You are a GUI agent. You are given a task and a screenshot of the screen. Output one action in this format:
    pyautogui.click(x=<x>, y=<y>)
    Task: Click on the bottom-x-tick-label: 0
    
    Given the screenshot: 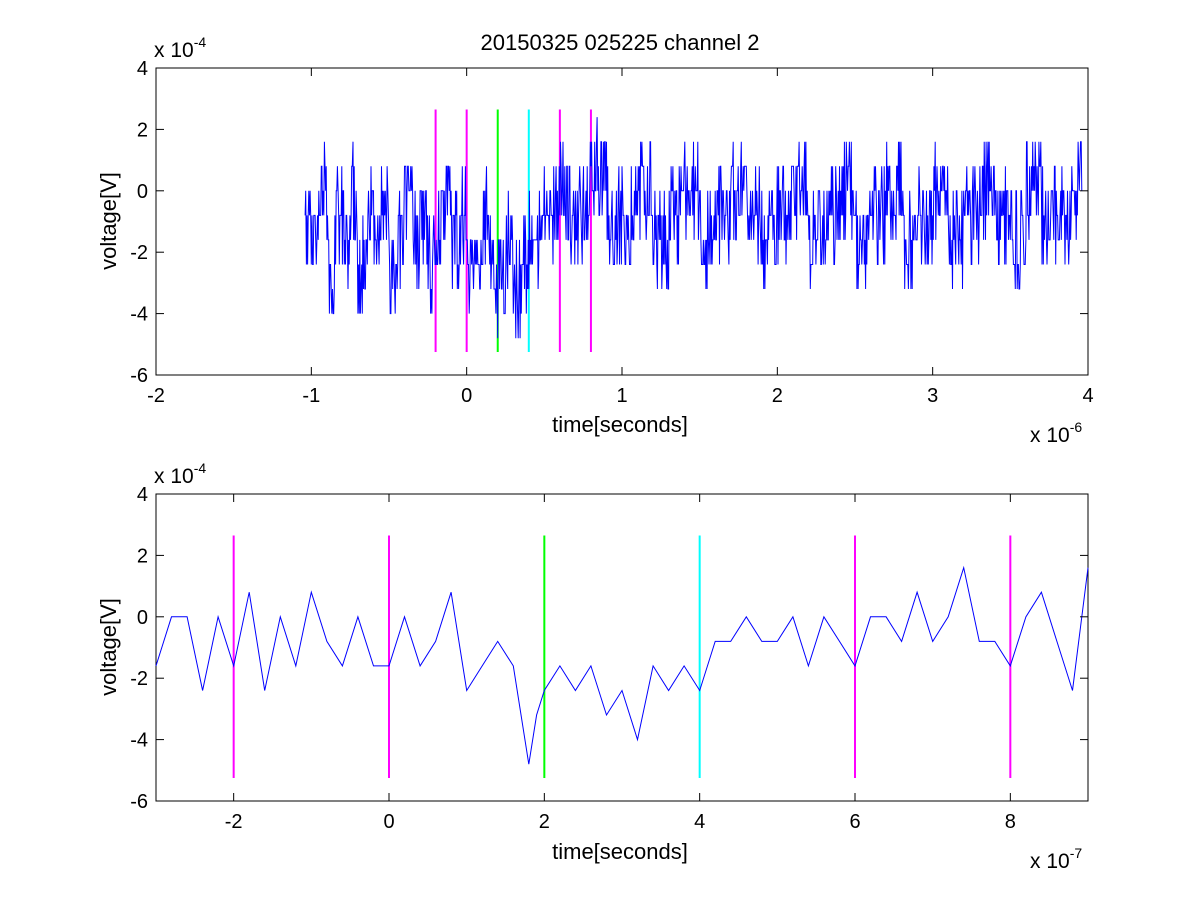 What is the action you would take?
    pyautogui.click(x=388, y=822)
    